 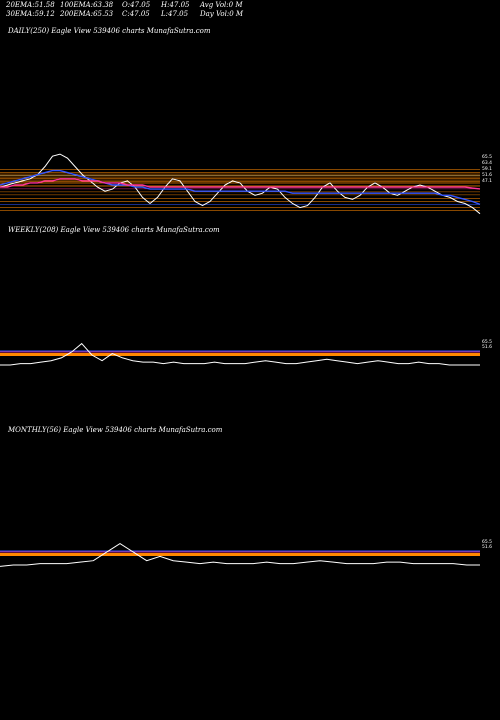 I want to click on open-value: 47.05, so click(x=140, y=5).